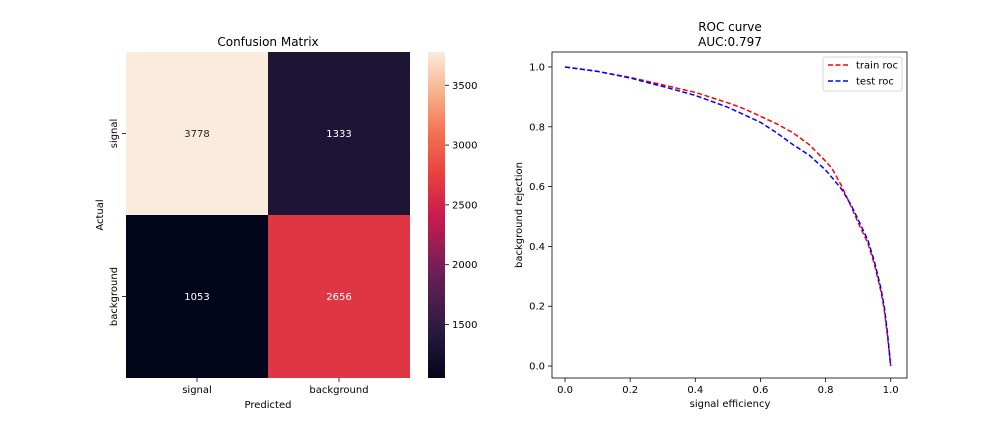  What do you see at coordinates (537, 367) in the screenshot?
I see `roc-y-tick-label: 0.0` at bounding box center [537, 367].